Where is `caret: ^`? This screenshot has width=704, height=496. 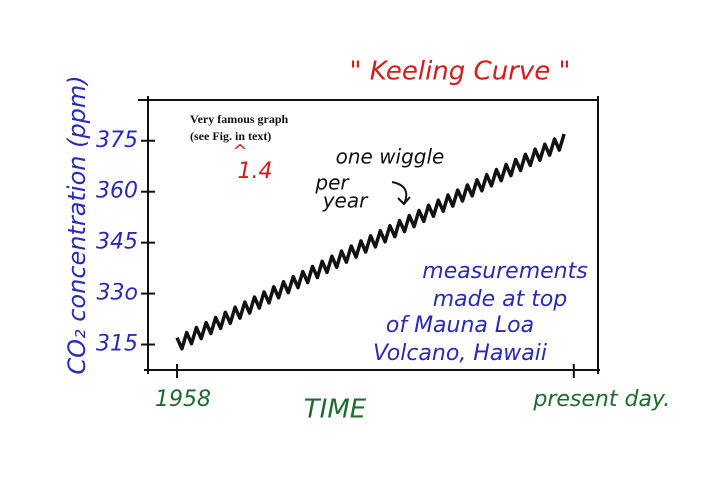 caret: ^ is located at coordinates (239, 151).